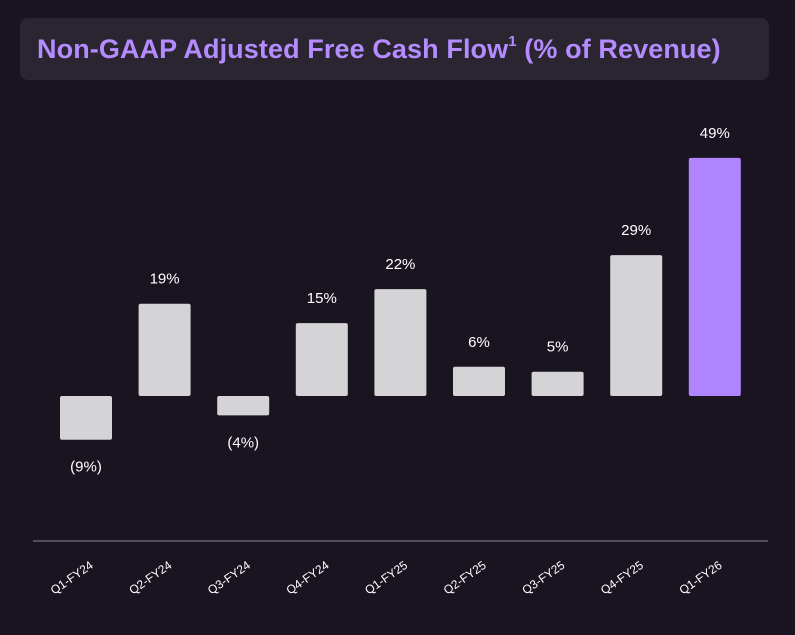 This screenshot has height=635, width=795. I want to click on category-label-q2-fy25: Q2-FY25, so click(465, 578).